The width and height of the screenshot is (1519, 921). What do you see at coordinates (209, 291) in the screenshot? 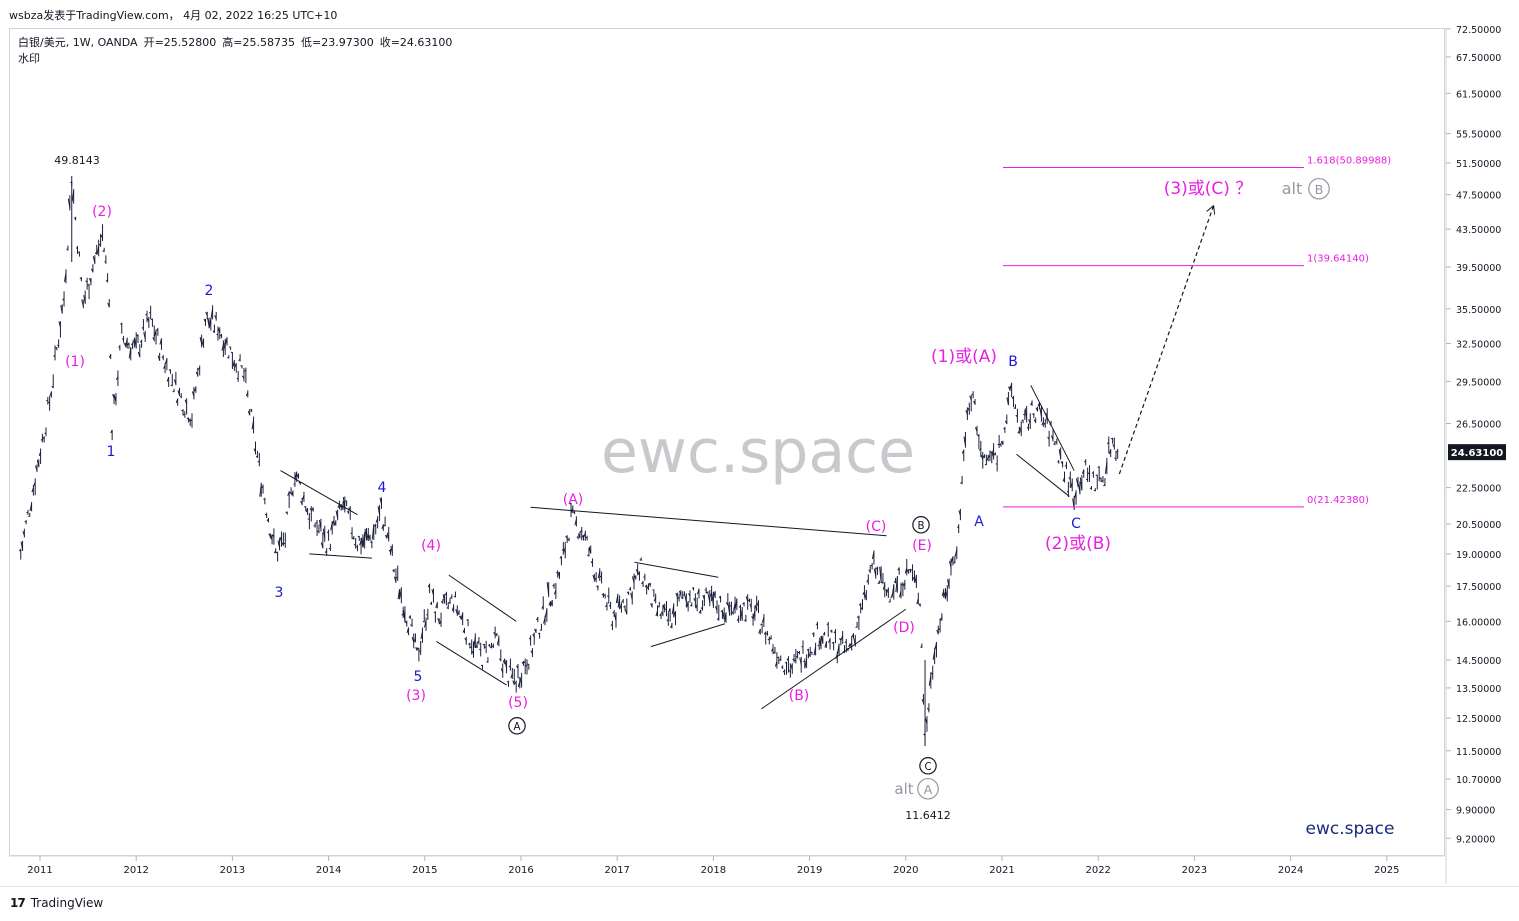
I see `wave-label: 2` at bounding box center [209, 291].